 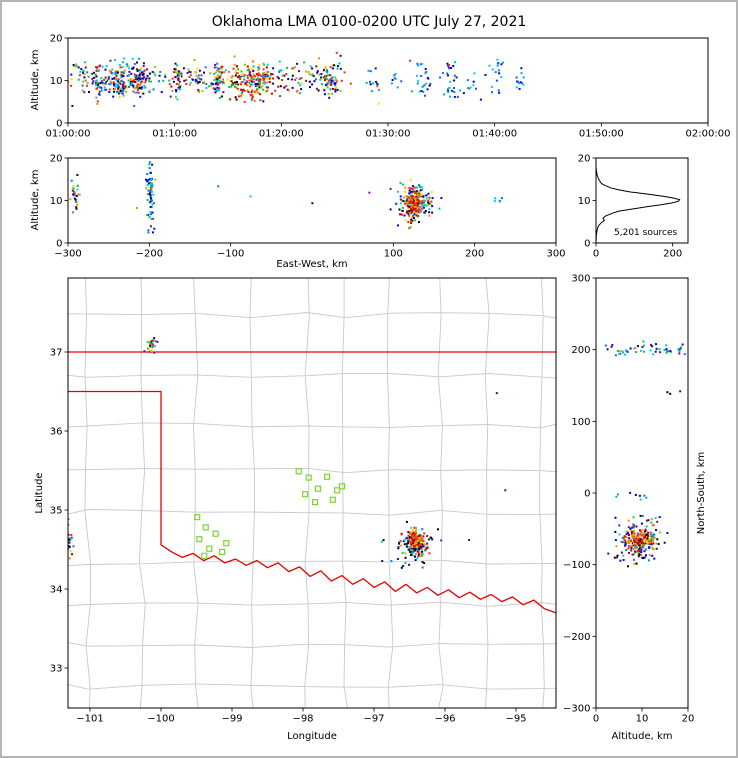 I want to click on x-tick-label: 200, so click(x=474, y=254).